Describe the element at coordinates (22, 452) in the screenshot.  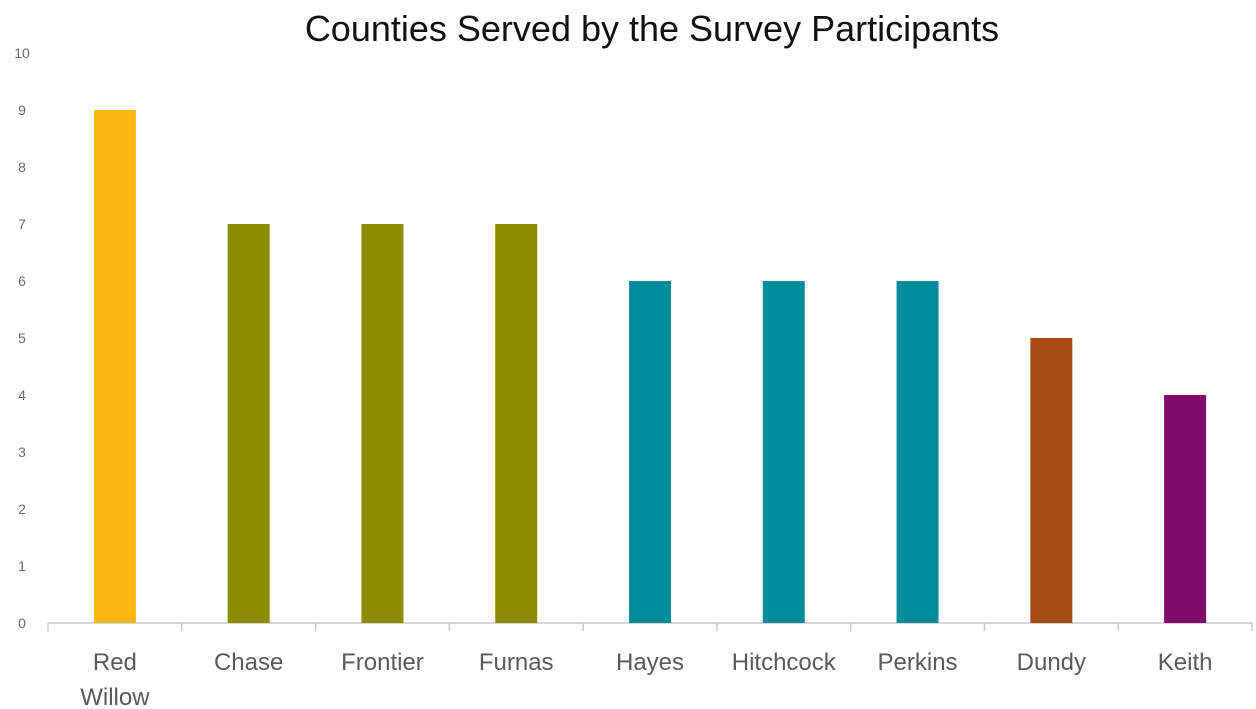
I see `y-tick-label: 3` at that location.